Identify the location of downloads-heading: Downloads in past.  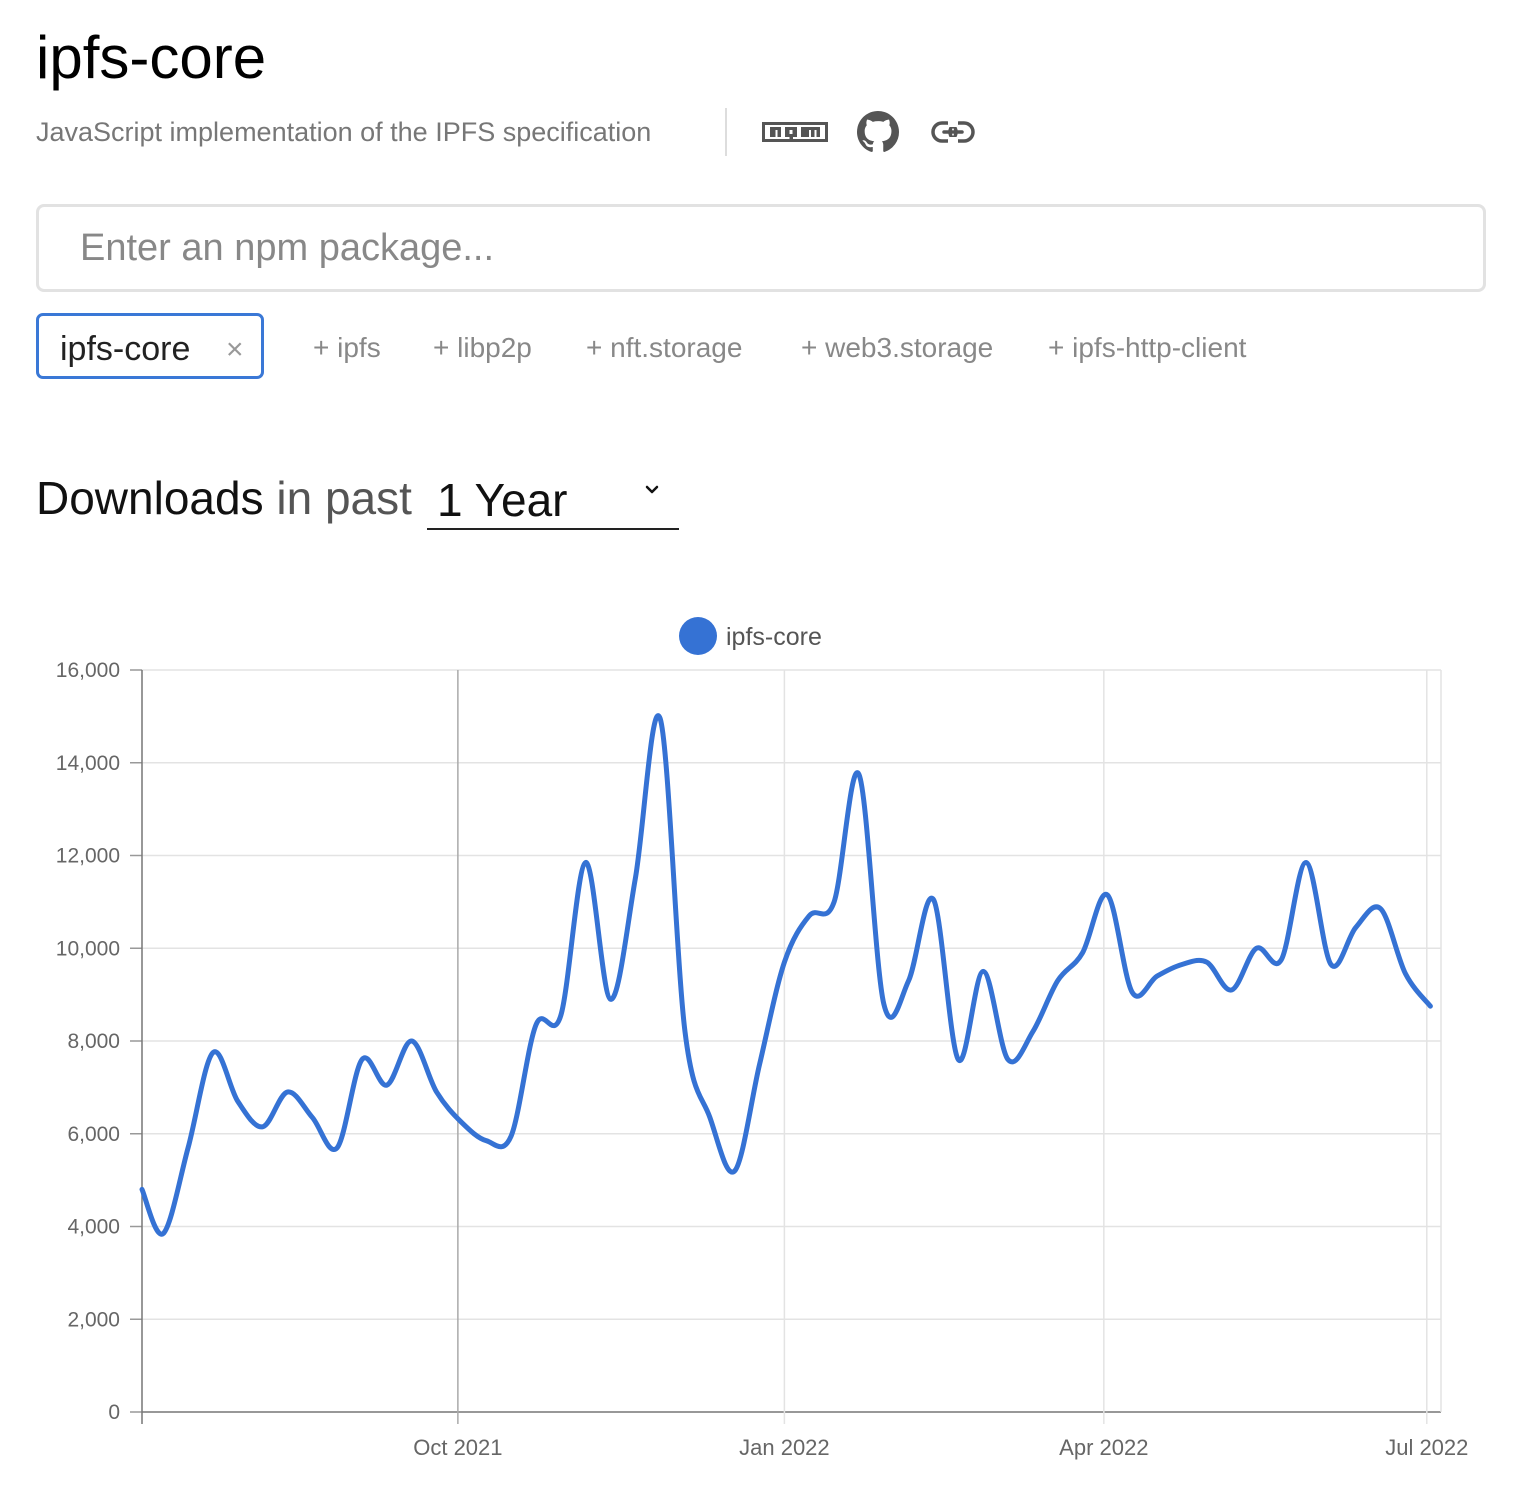
(224, 498).